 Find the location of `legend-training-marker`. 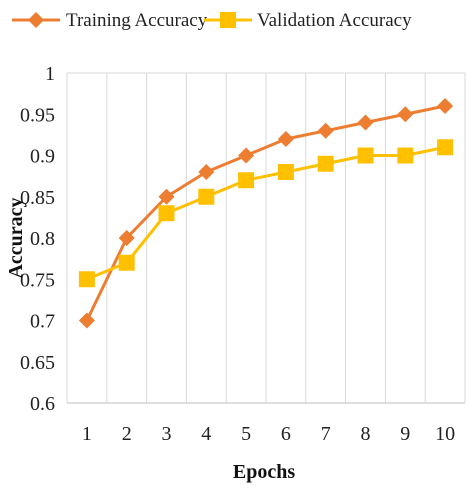

legend-training-marker is located at coordinates (36, 20).